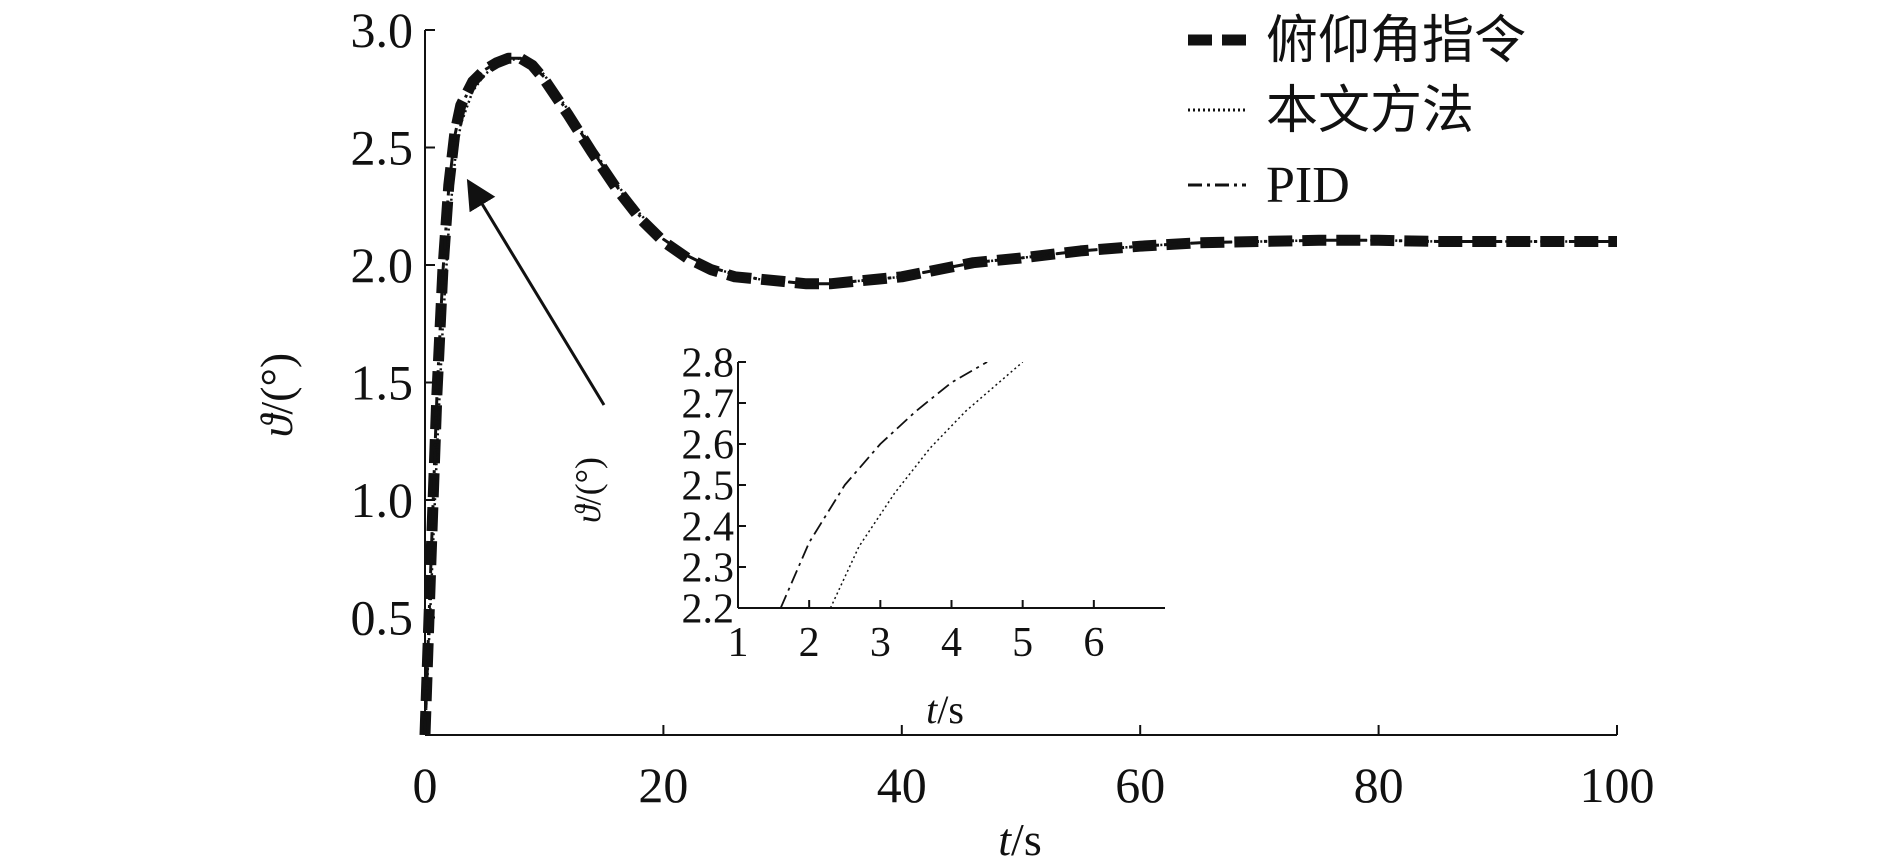 This screenshot has height=868, width=1890. I want to click on main-y-tick-label: 2.0, so click(382, 265).